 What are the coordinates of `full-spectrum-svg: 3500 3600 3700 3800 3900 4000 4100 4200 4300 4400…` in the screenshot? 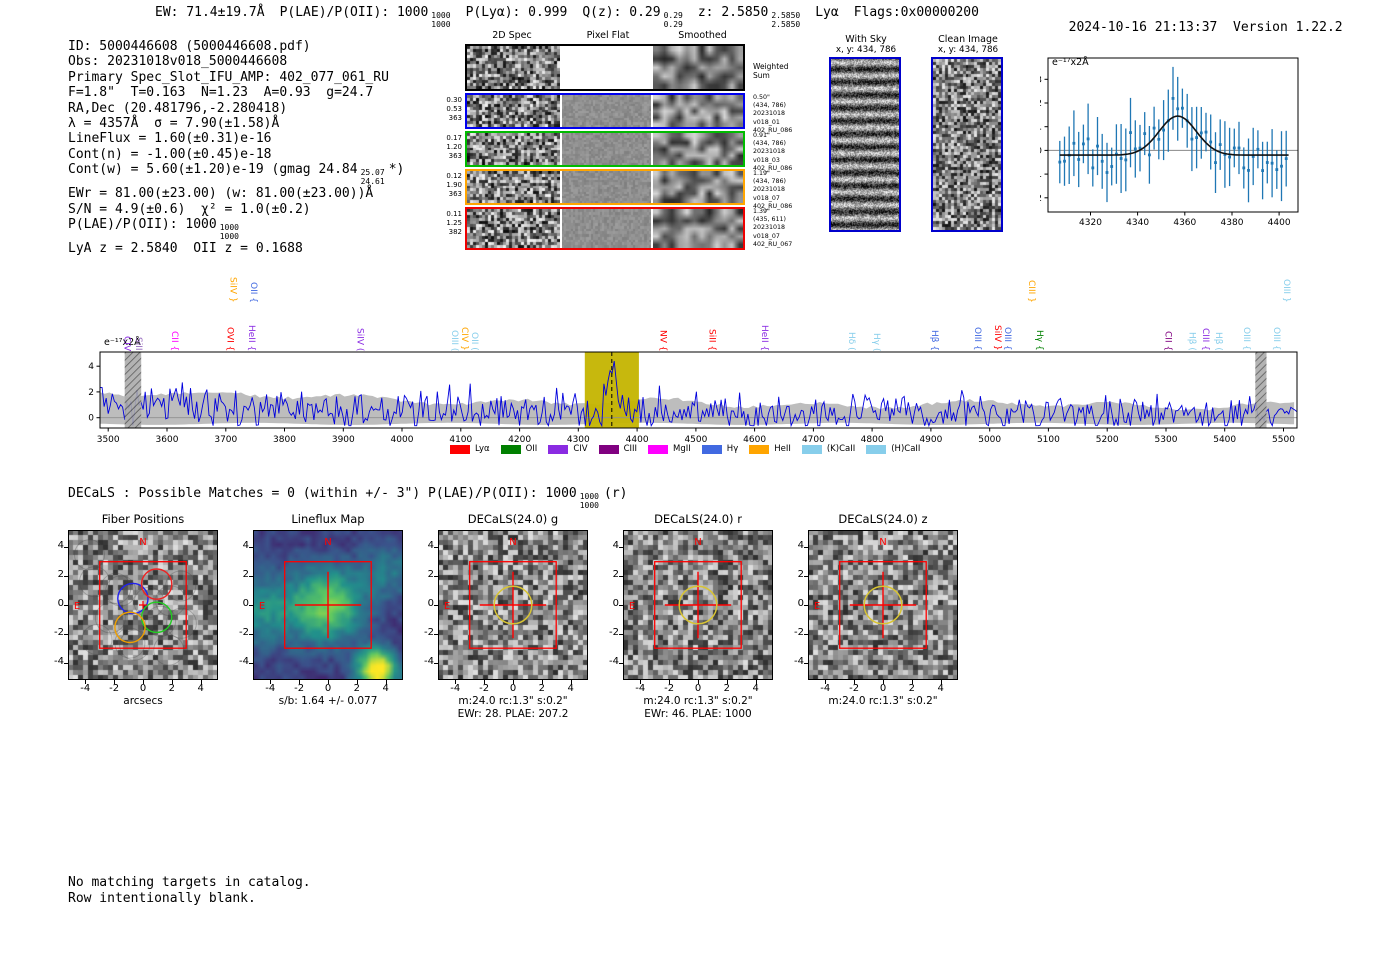 It's located at (693, 398).